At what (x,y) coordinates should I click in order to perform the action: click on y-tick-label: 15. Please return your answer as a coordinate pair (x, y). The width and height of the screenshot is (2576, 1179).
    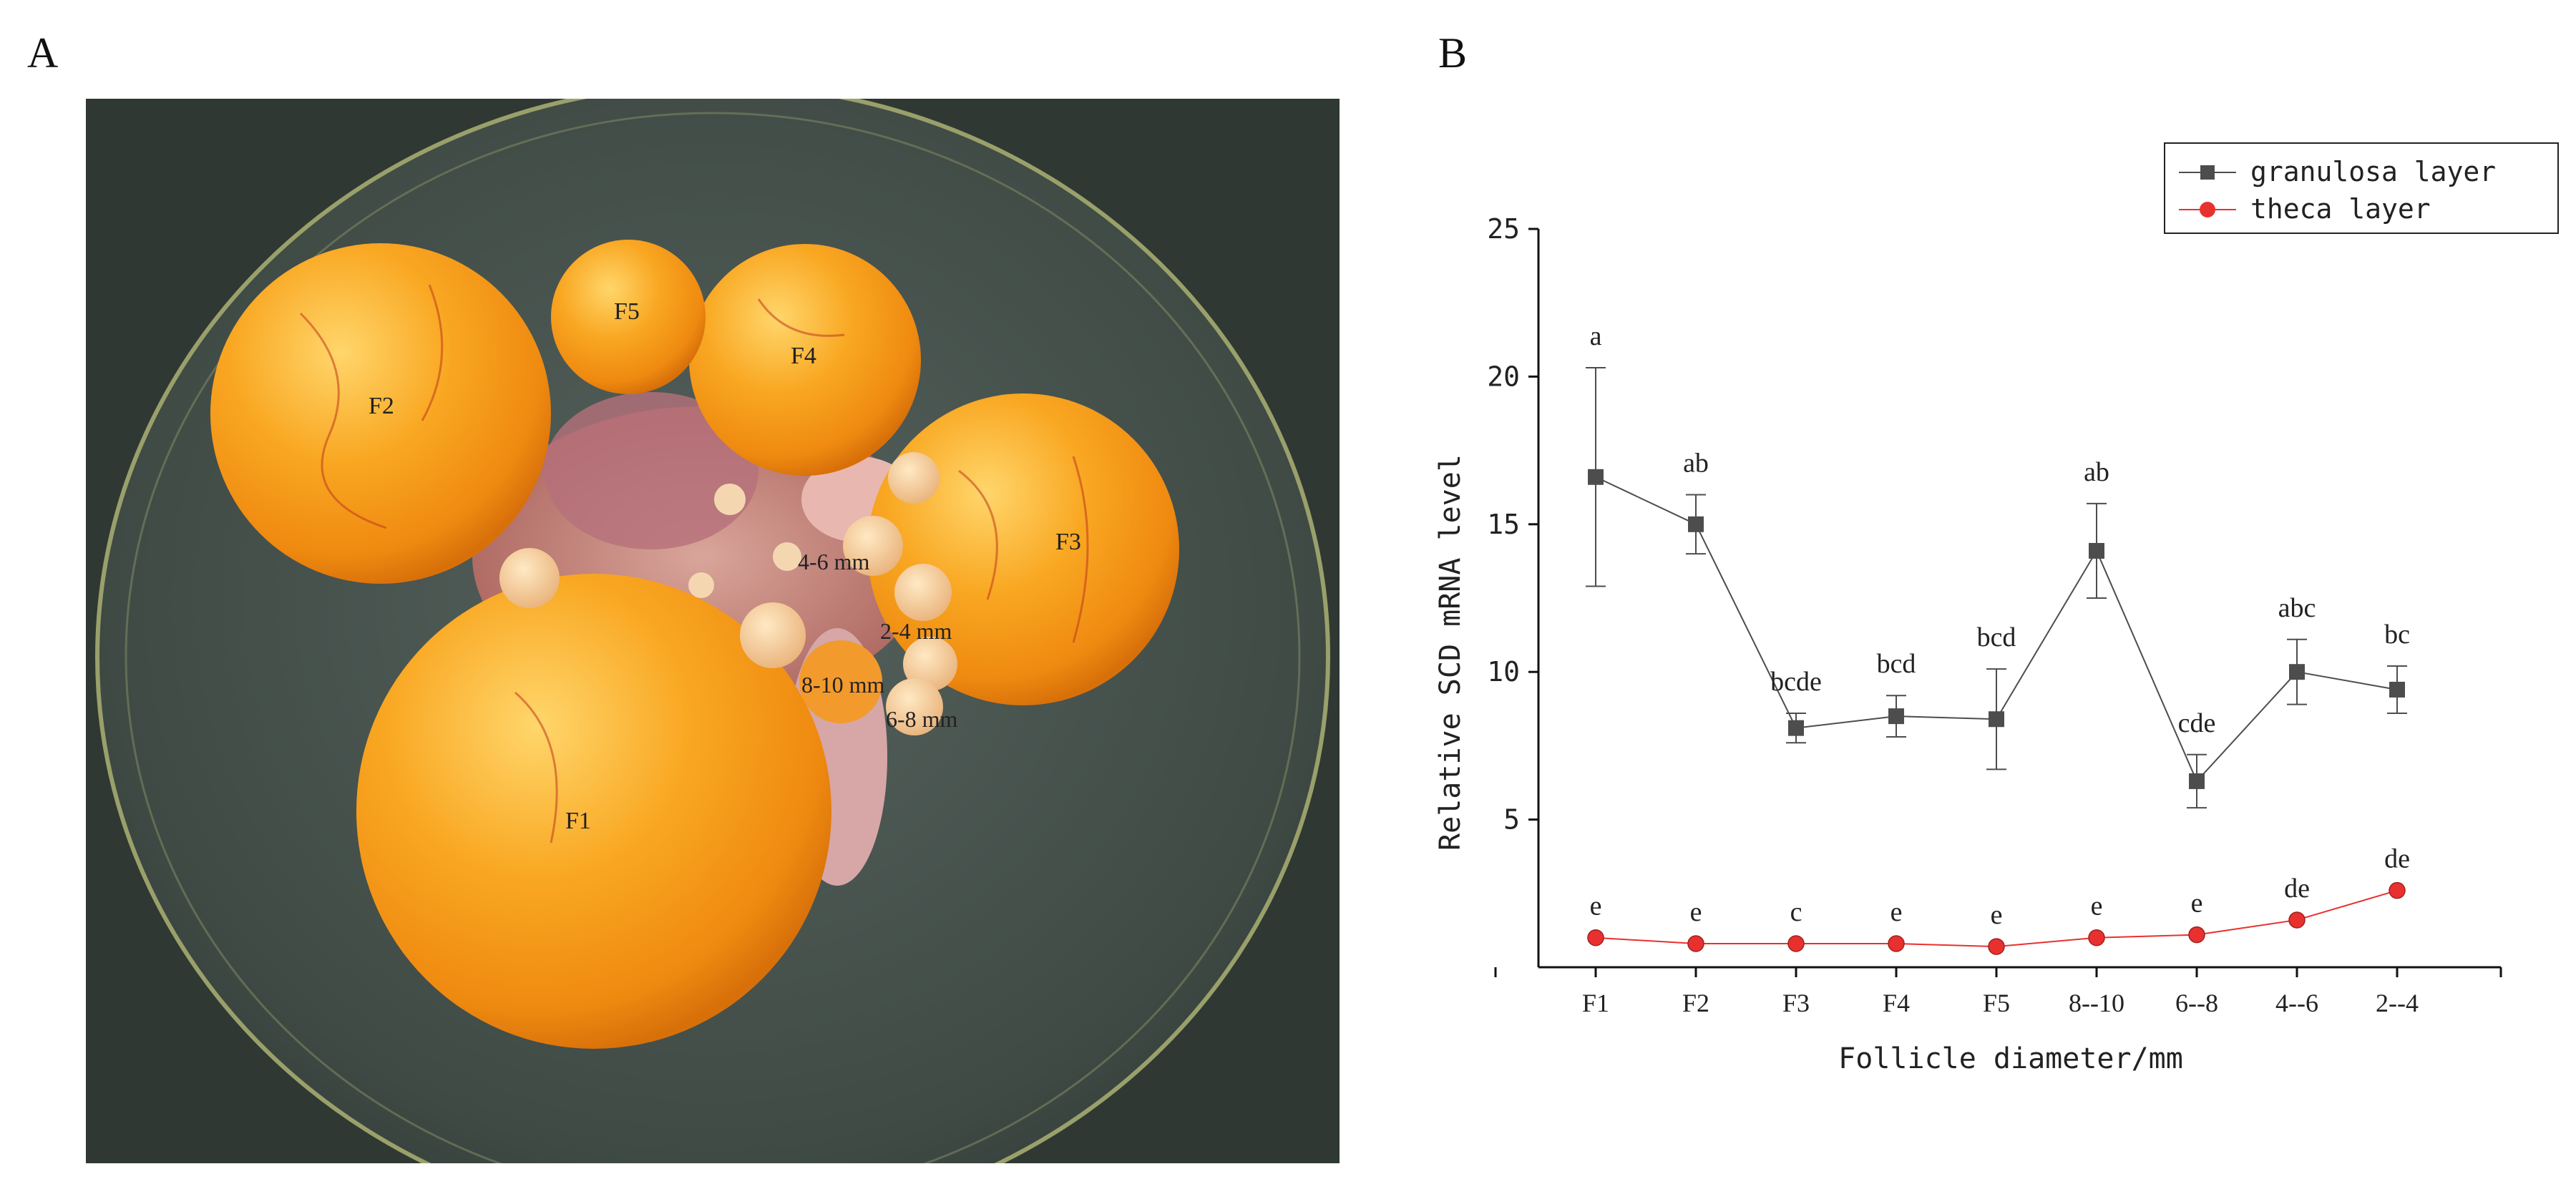
    Looking at the image, I should click on (1503, 524).